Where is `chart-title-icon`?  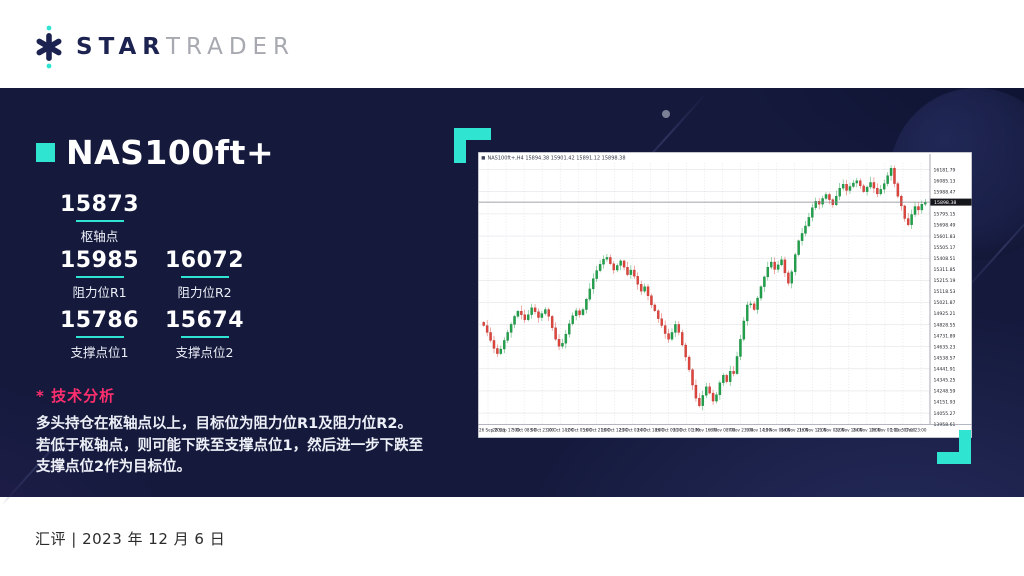
chart-title-icon is located at coordinates (483, 158).